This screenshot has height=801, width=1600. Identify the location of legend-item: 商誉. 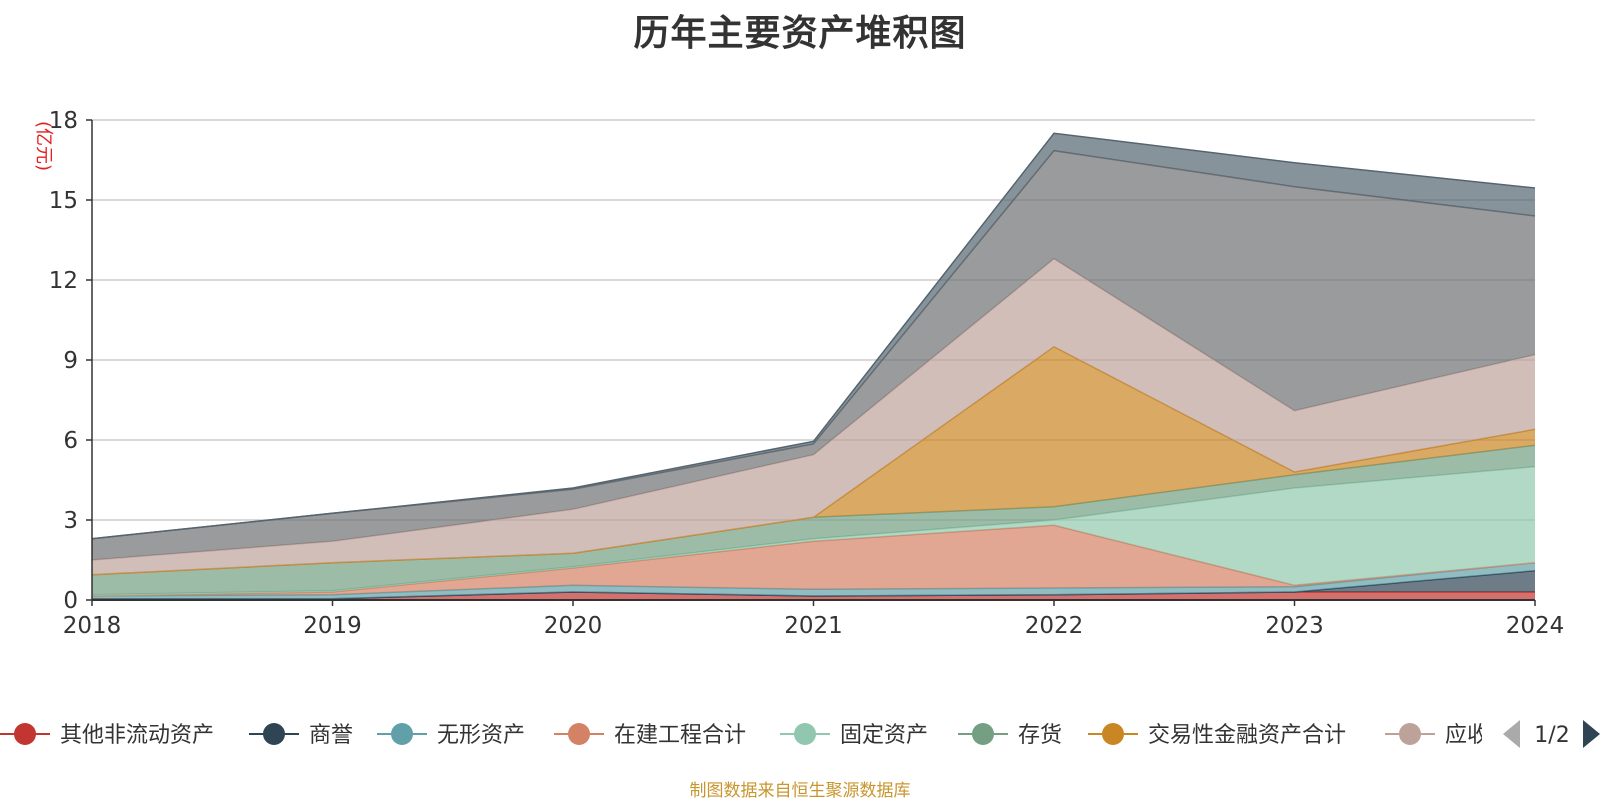
(301, 735).